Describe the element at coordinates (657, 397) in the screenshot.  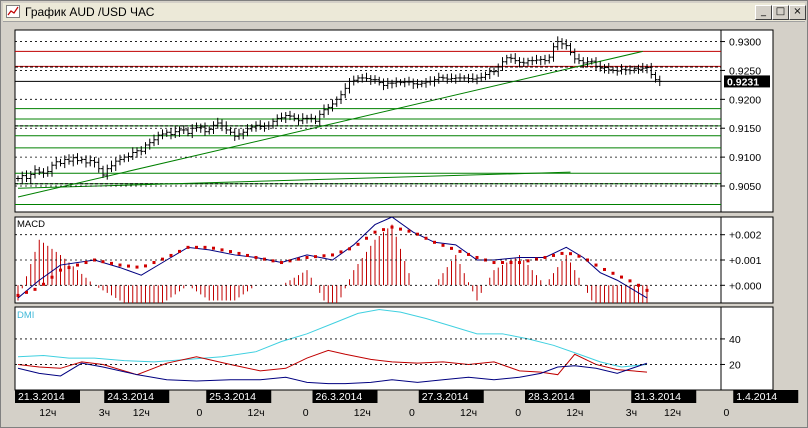
I see `date-label: 31.3.2014` at that location.